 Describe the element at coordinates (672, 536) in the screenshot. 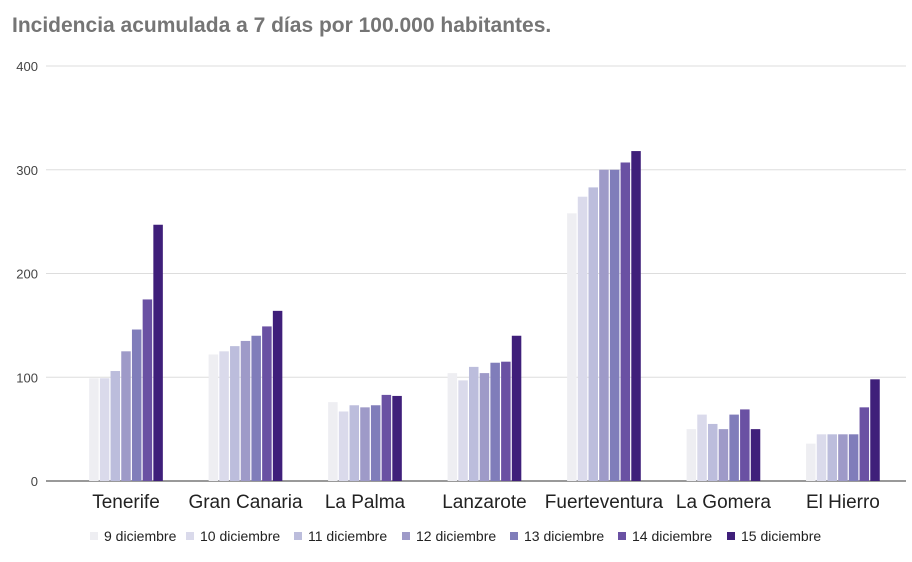

I see `legend-label: 14 diciembre` at that location.